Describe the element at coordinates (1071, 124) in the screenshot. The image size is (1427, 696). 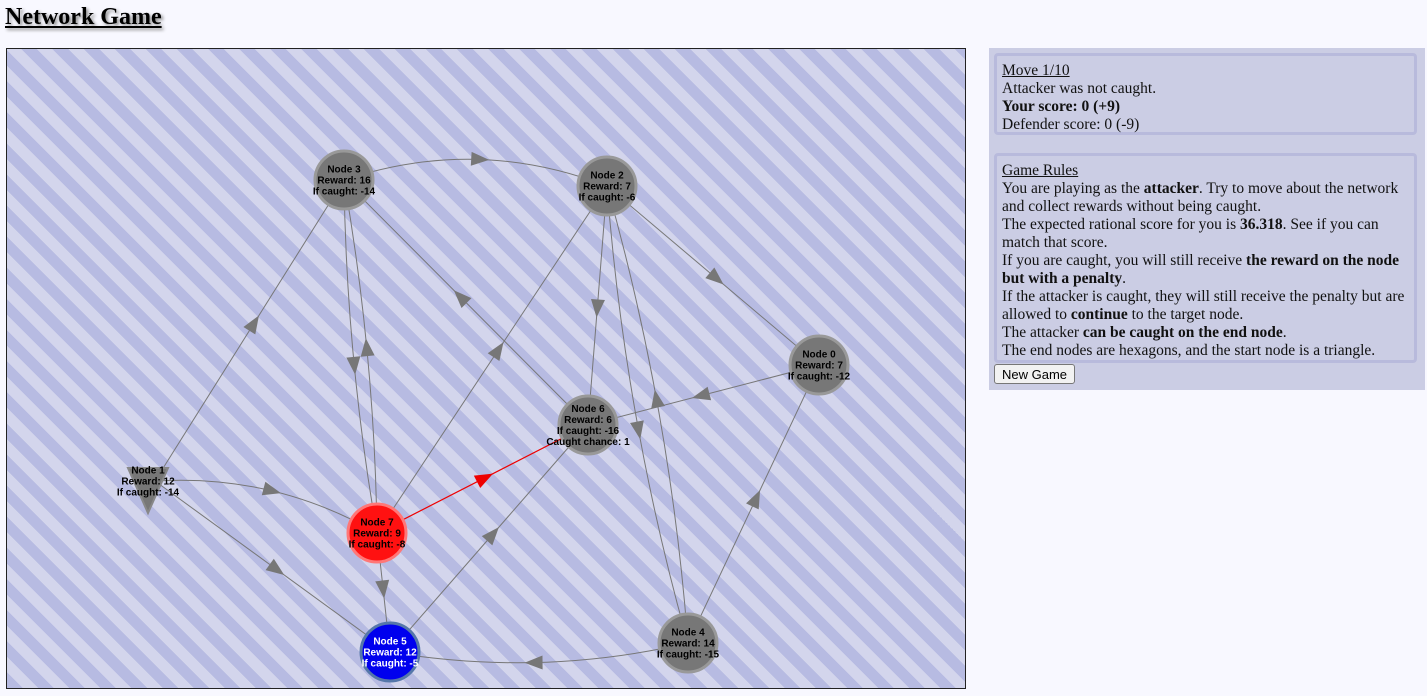
I see `defender-score: Defender score: 0 (-9)` at that location.